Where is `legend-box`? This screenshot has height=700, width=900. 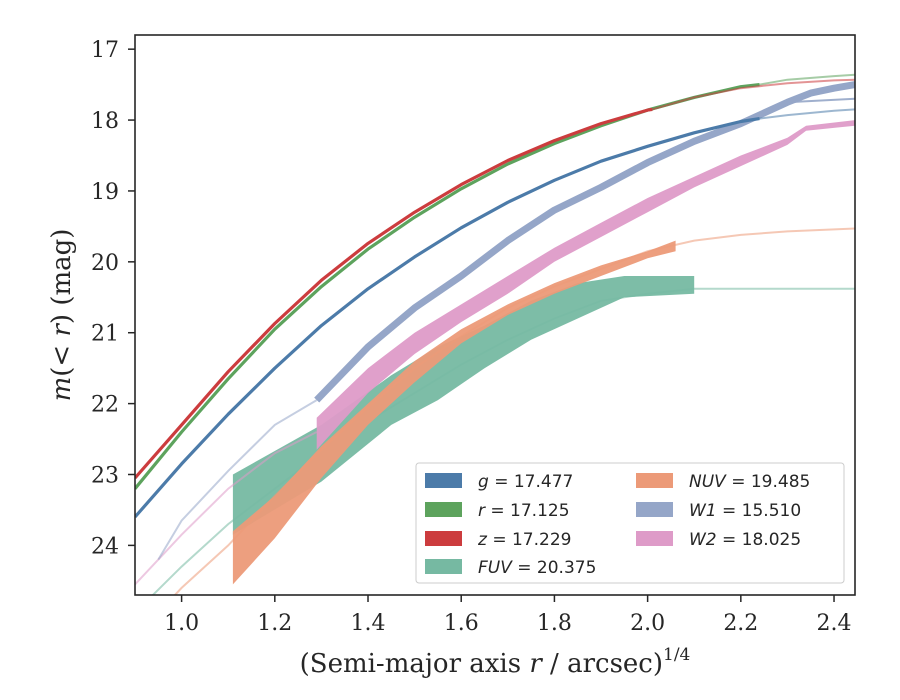
legend-box is located at coordinates (630, 523).